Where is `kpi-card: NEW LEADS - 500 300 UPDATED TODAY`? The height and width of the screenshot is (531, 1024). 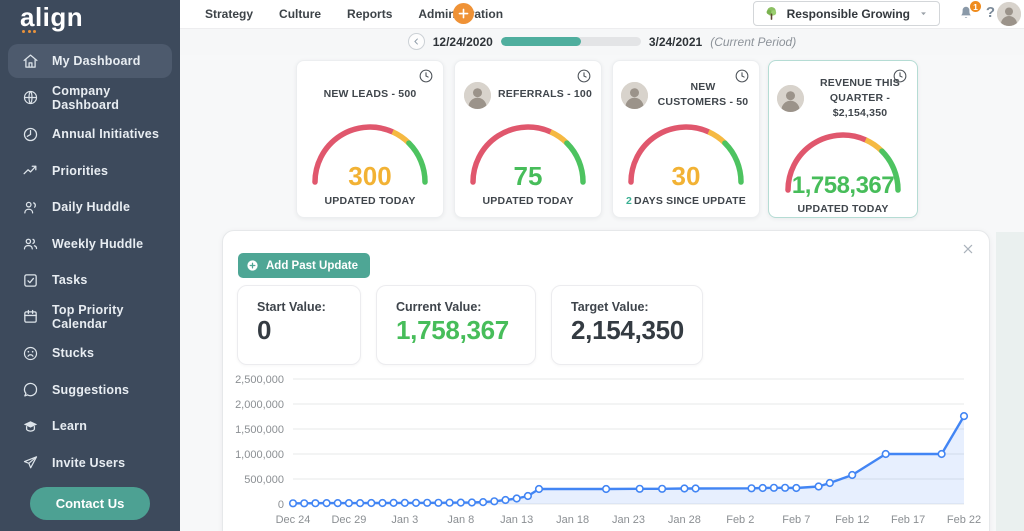
kpi-card: NEW LEADS - 500 300 UPDATED TODAY is located at coordinates (370, 139).